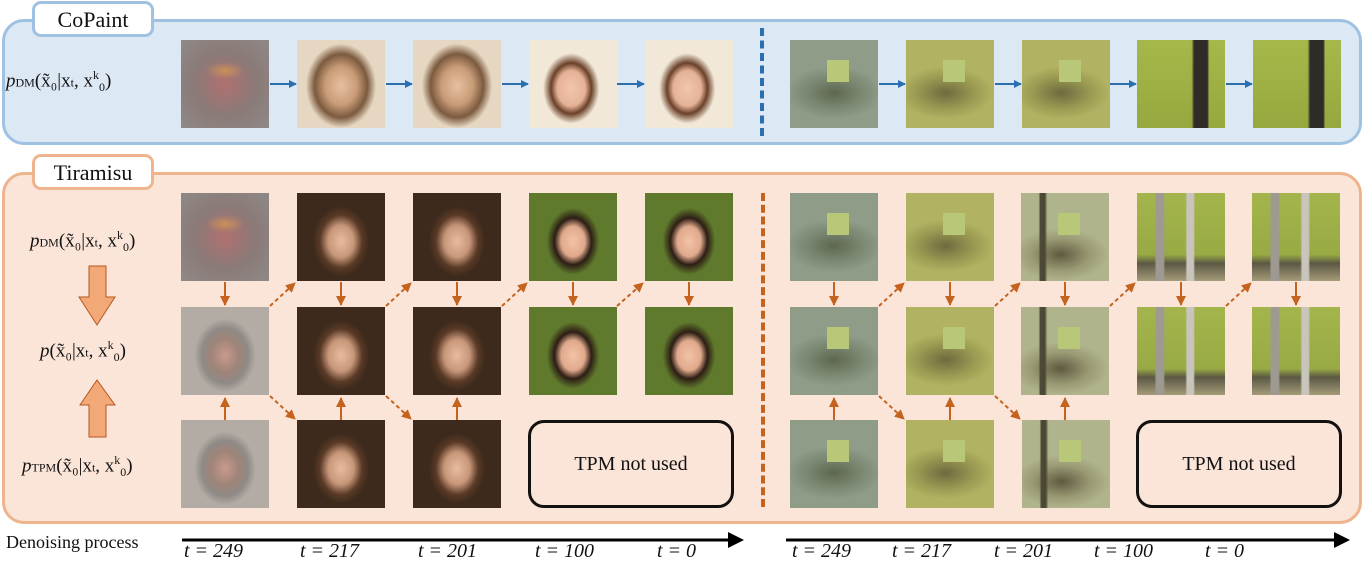 This screenshot has height=563, width=1364. I want to click on tick-right-1: t = 249, so click(822, 551).